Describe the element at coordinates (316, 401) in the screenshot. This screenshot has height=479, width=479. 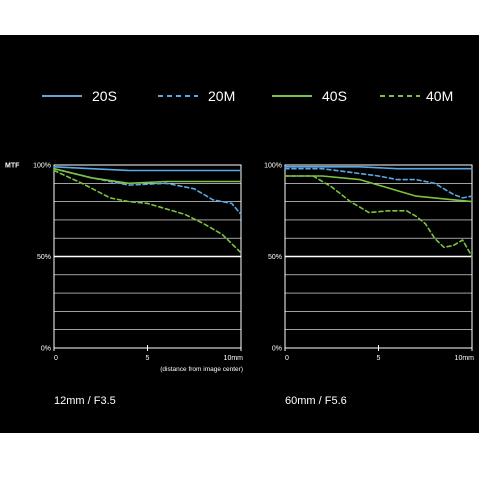
I see `lens-spec-label: 60mm / F5.6` at that location.